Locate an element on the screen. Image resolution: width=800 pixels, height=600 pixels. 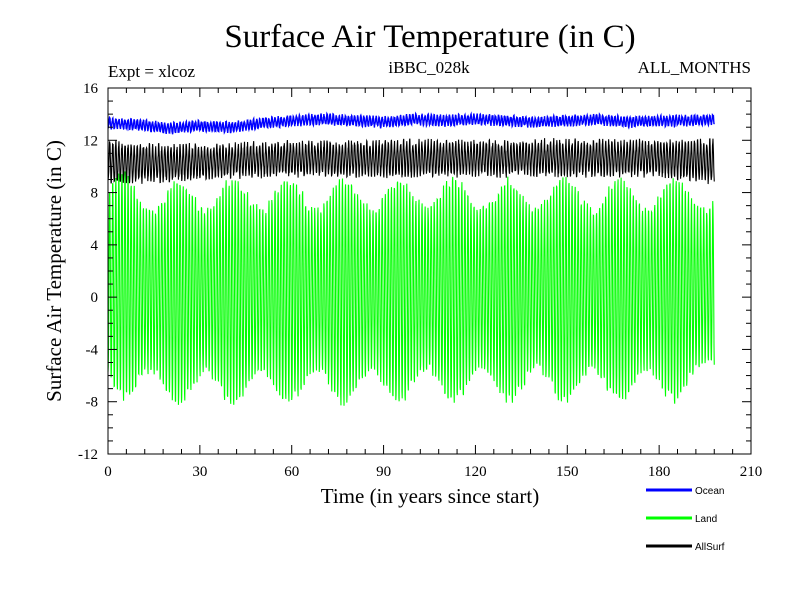
series-ocean-line is located at coordinates (411, 123).